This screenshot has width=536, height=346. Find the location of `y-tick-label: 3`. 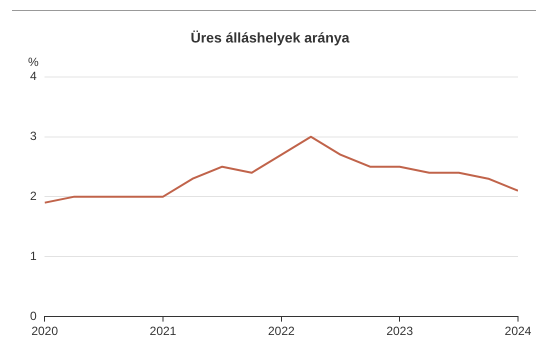

y-tick-label: 3 is located at coordinates (33, 136).